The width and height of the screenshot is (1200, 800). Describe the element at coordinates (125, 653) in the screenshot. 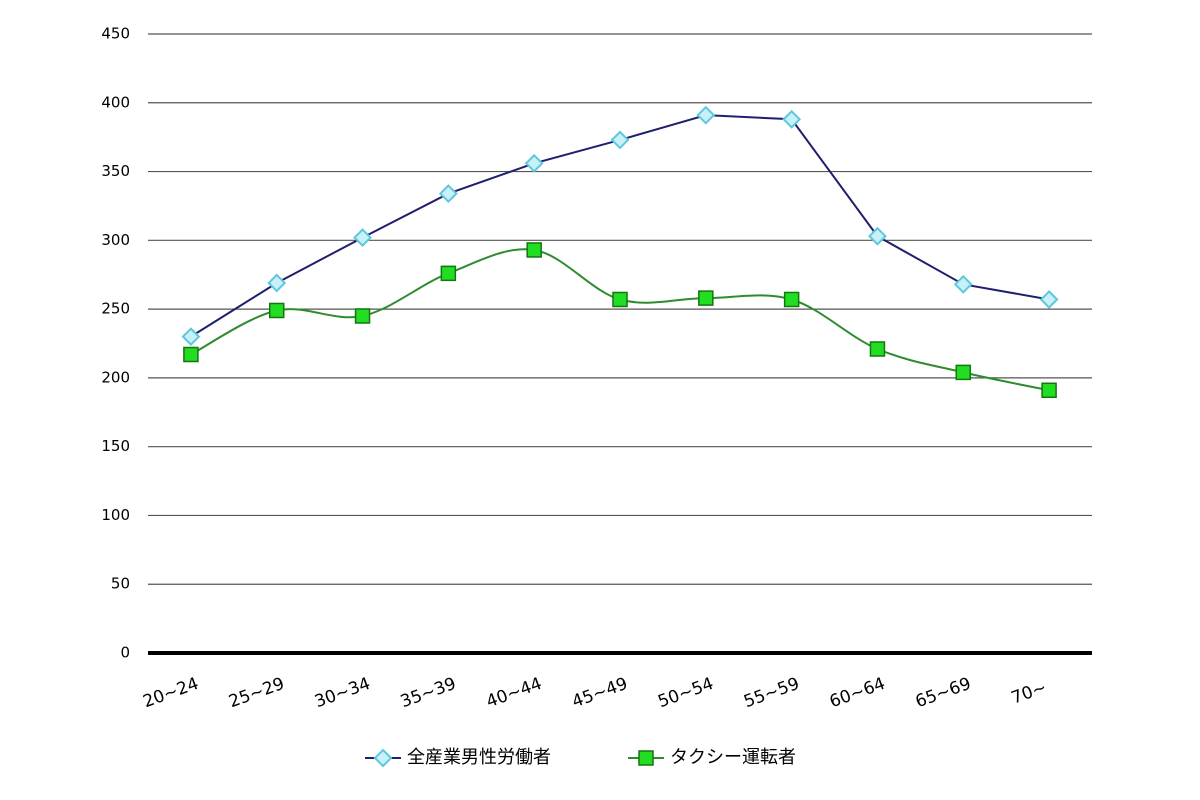

I see `y-tick-label: 0` at that location.